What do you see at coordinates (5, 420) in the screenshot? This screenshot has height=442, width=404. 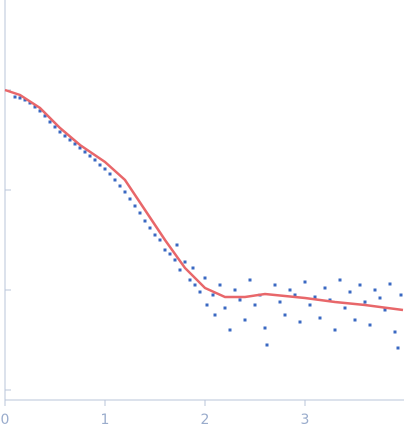 I see `x-tick-label: 0` at bounding box center [5, 420].